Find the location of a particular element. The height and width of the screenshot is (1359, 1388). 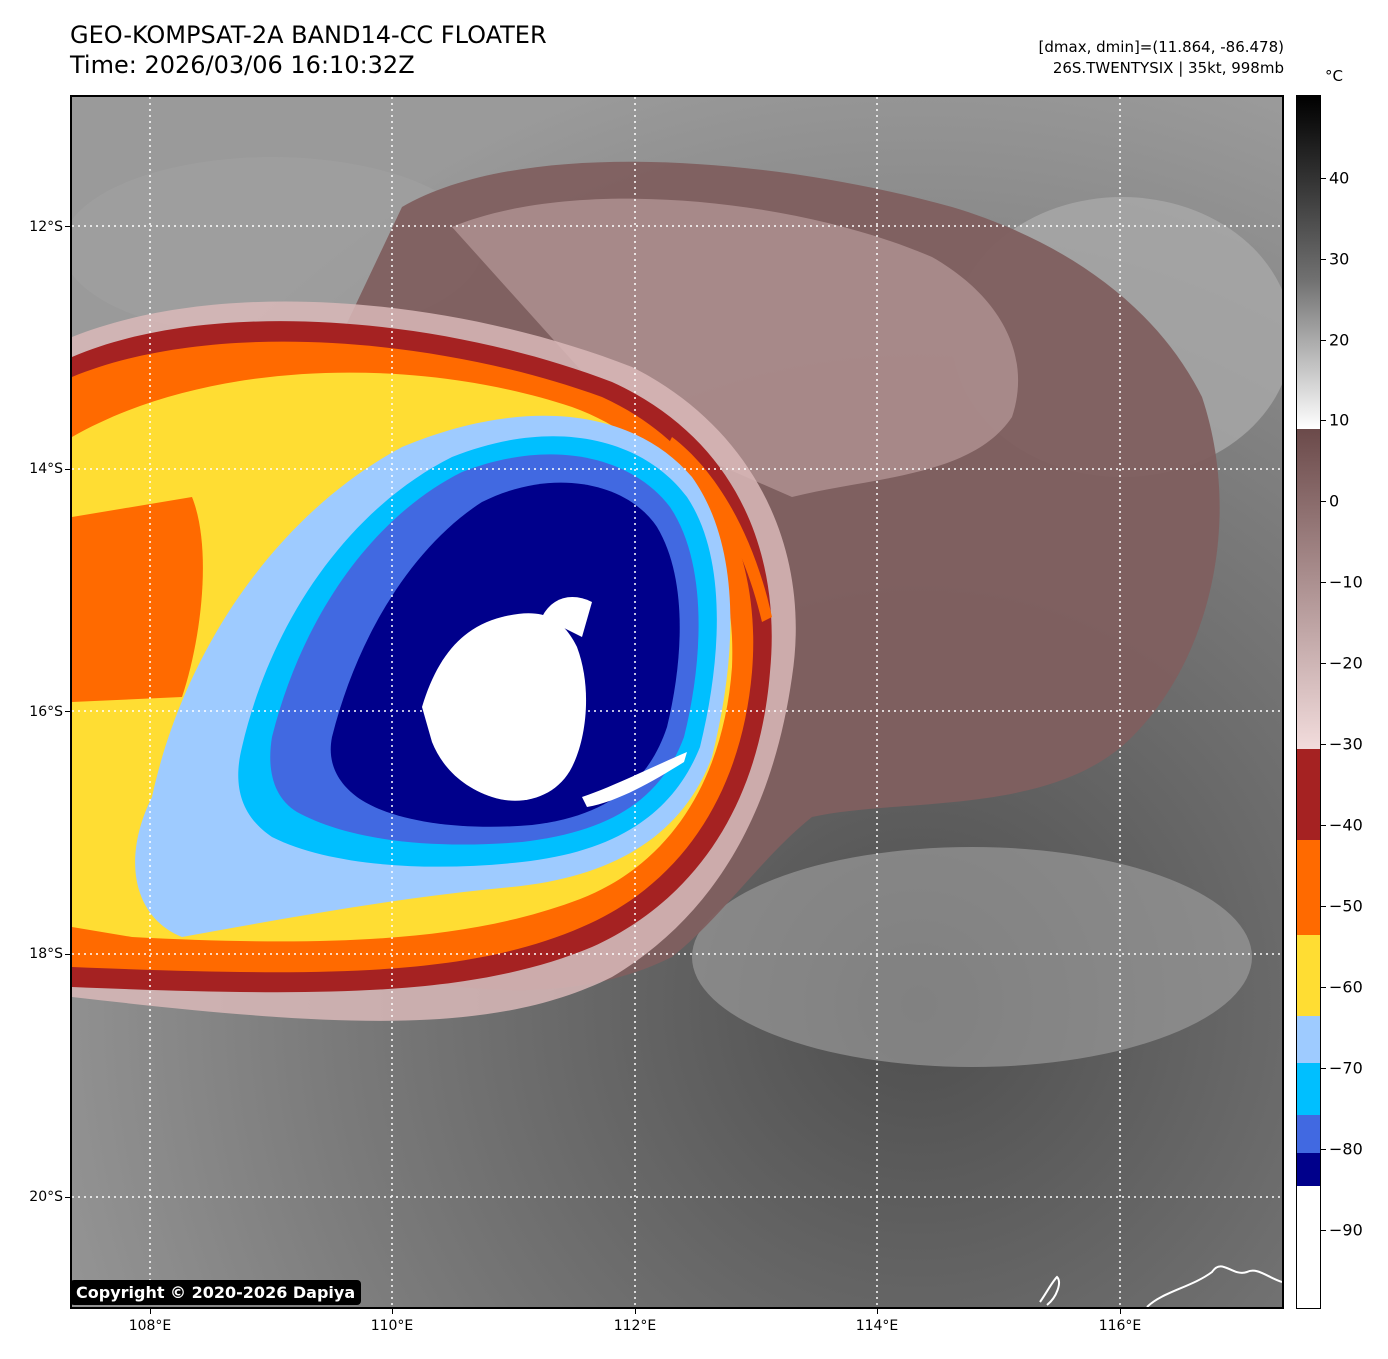

lon-label: 108°E is located at coordinates (150, 1326).